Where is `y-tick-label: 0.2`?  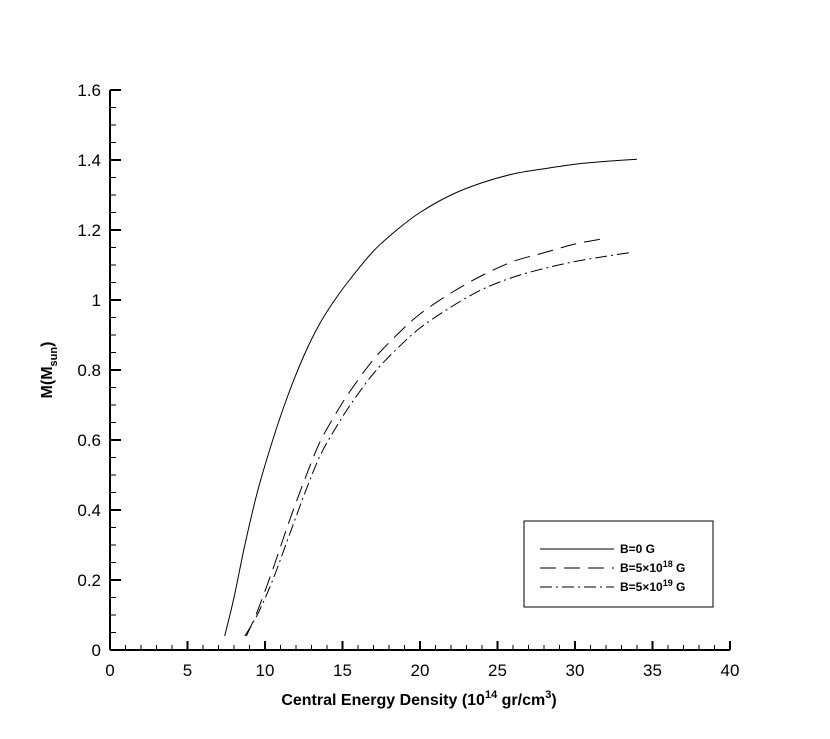
y-tick-label: 0.2 is located at coordinates (89, 580).